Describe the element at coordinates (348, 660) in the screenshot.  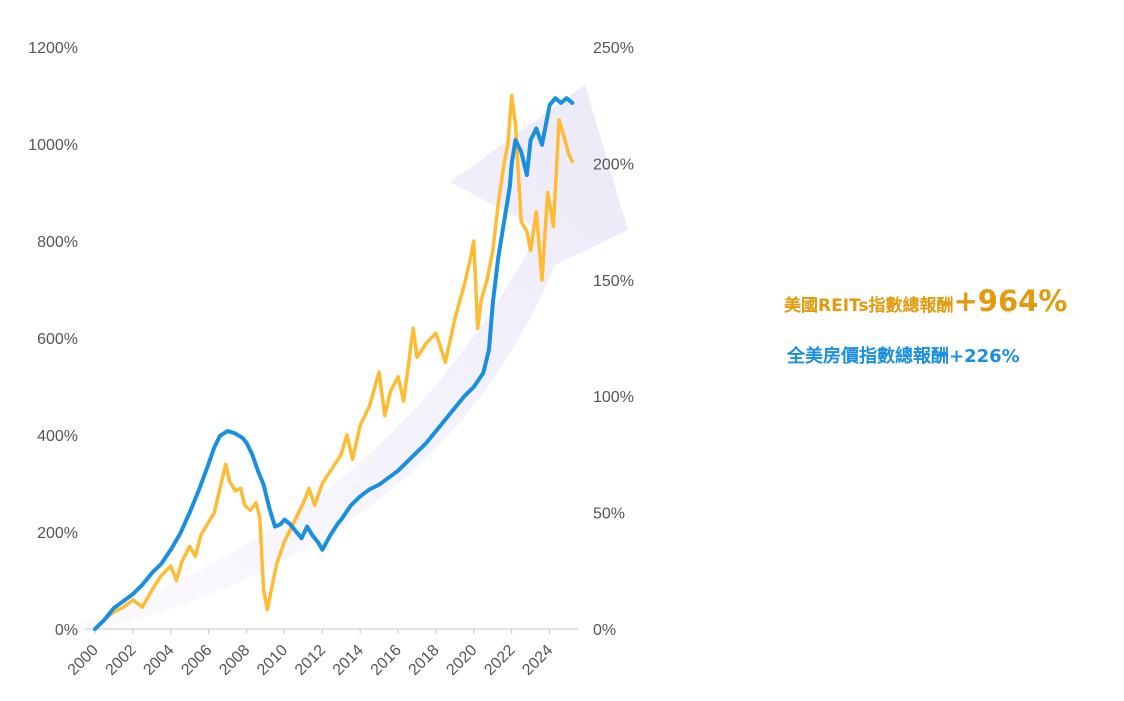
I see `x-axis-tick-label: 2014` at that location.